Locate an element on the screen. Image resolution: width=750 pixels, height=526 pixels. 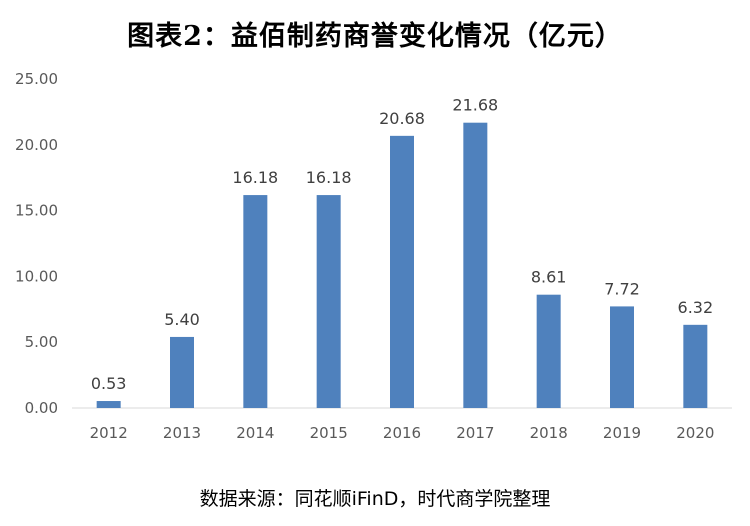
data-label-2013: 5.40 is located at coordinates (182, 319).